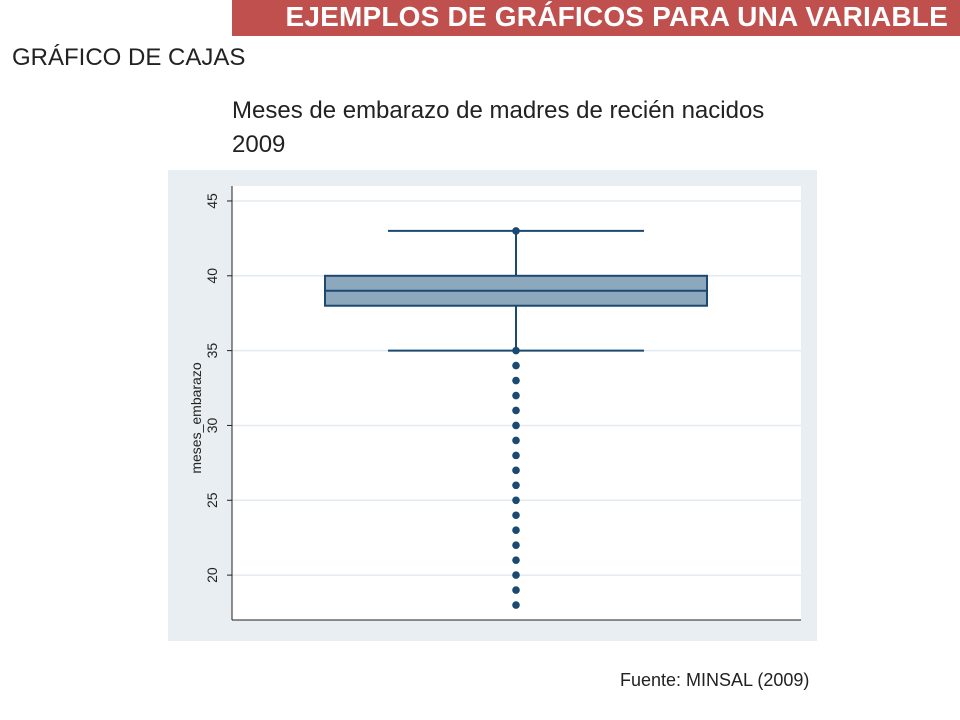  Describe the element at coordinates (212, 276) in the screenshot. I see `y-tick-label: 40` at that location.